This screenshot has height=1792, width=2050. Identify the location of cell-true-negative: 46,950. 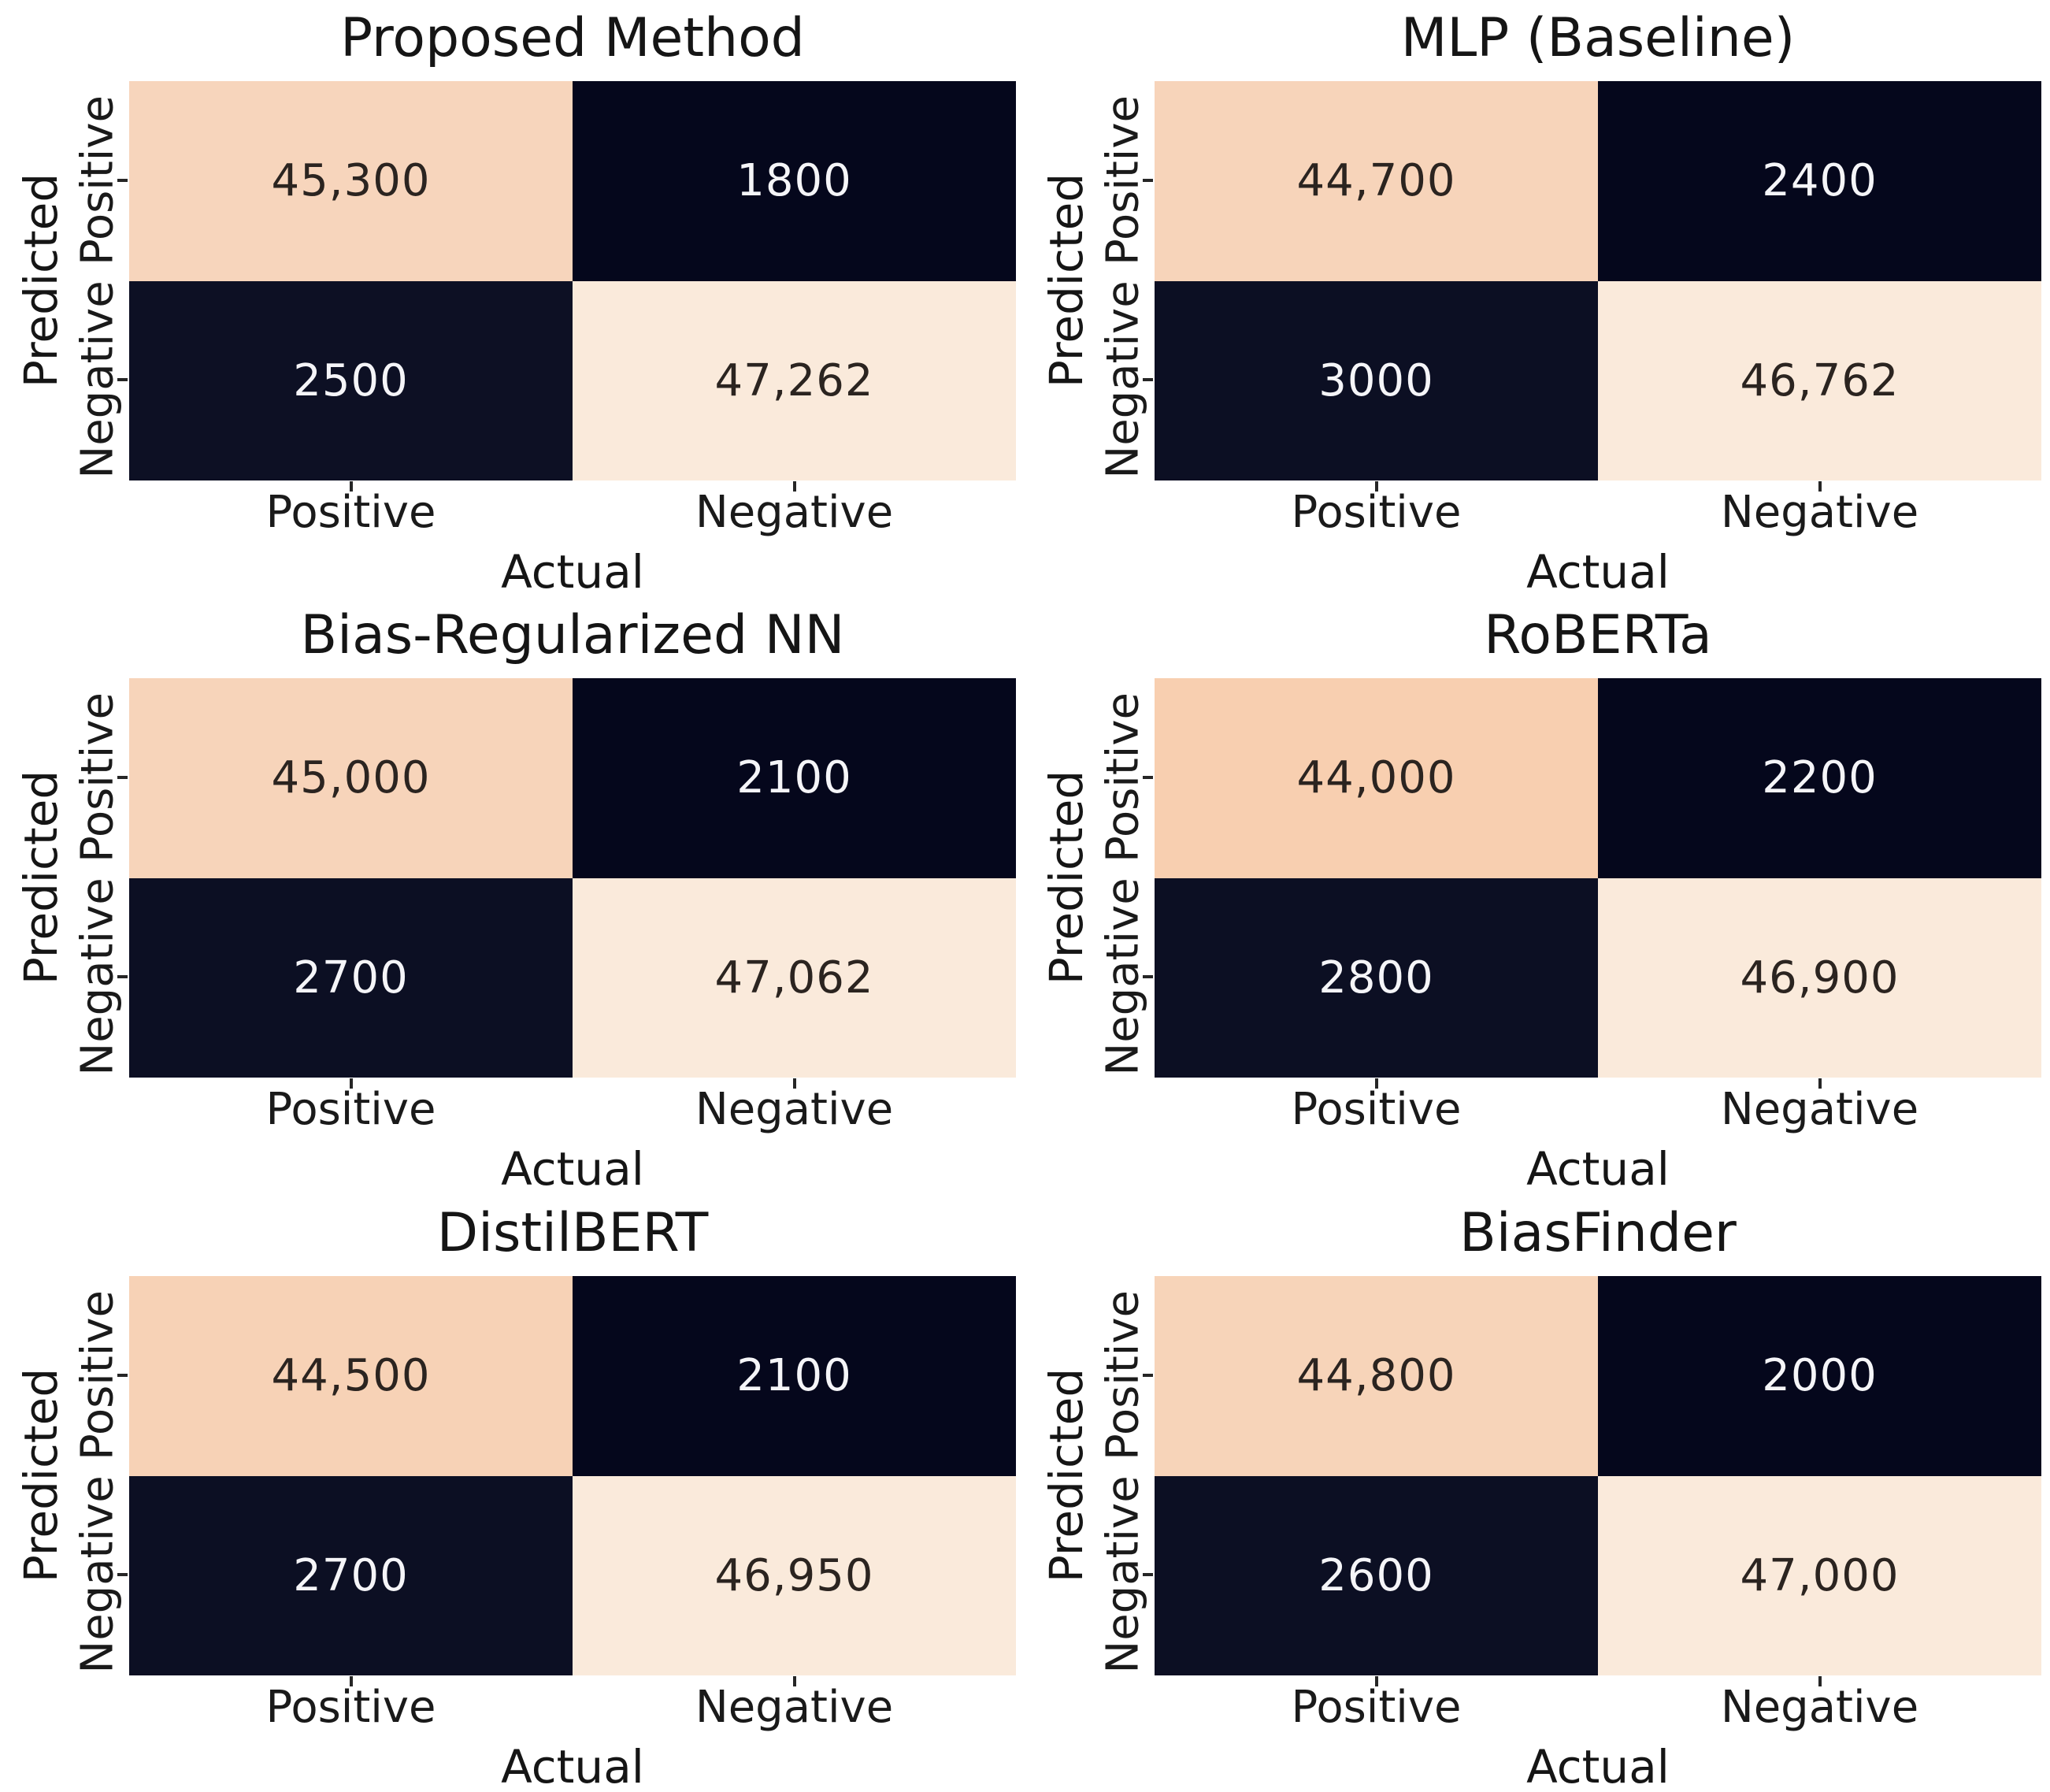
(794, 1575).